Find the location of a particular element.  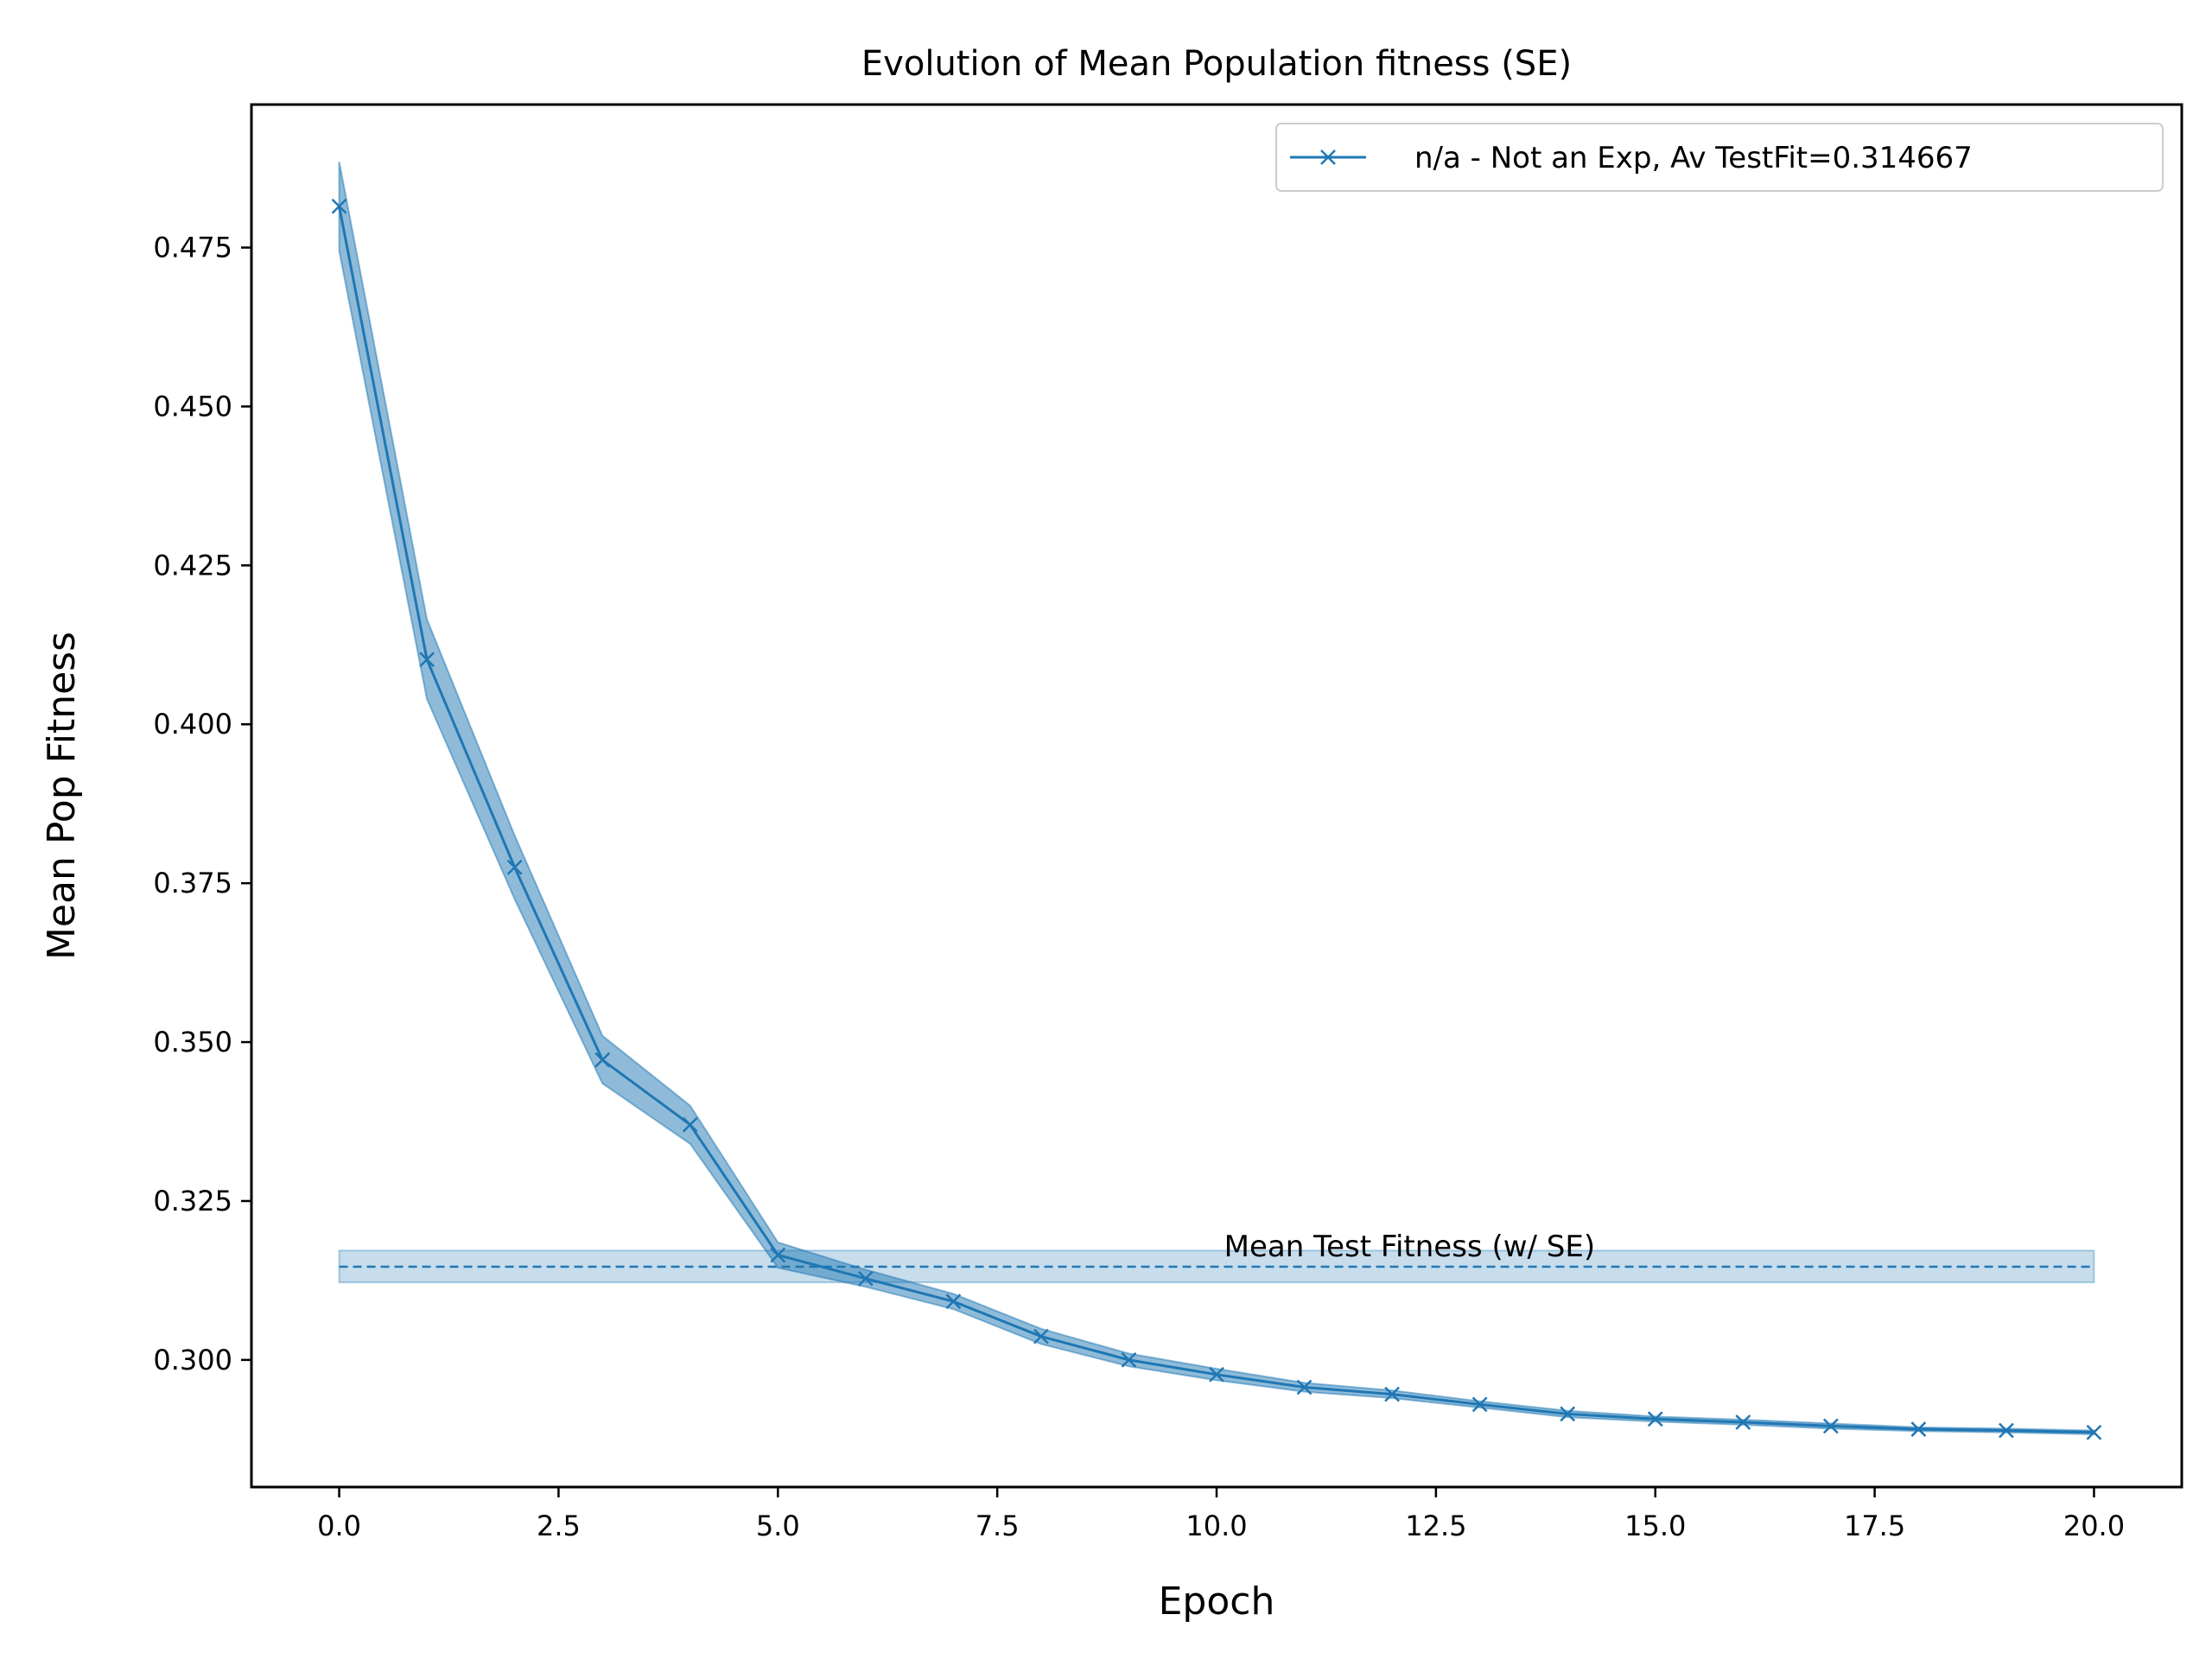

y-tick-label: 0.375 is located at coordinates (192, 883).